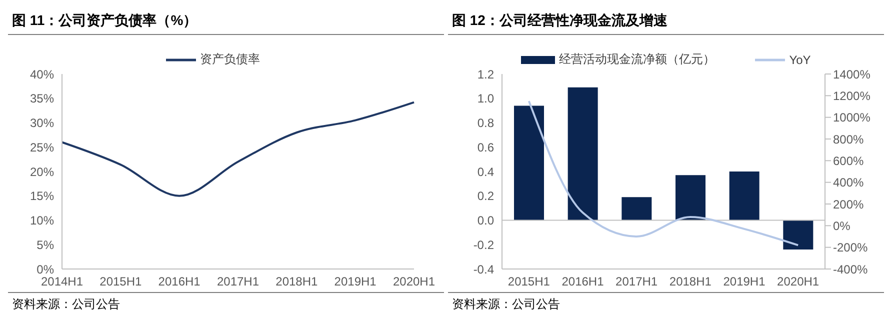  What do you see at coordinates (852, 117) in the screenshot?
I see `y2-tick-label: 1000%` at bounding box center [852, 117].